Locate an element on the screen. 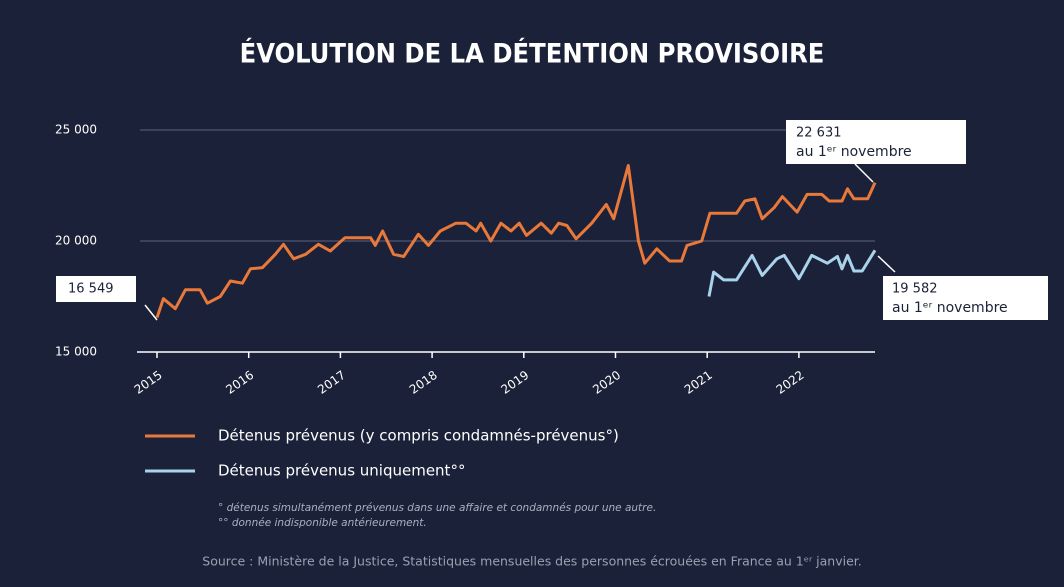 This screenshot has height=587, width=1064. chart-title: ÉVOLUTION DE LA DÉTENTION PROVISOIRE is located at coordinates (532, 54).